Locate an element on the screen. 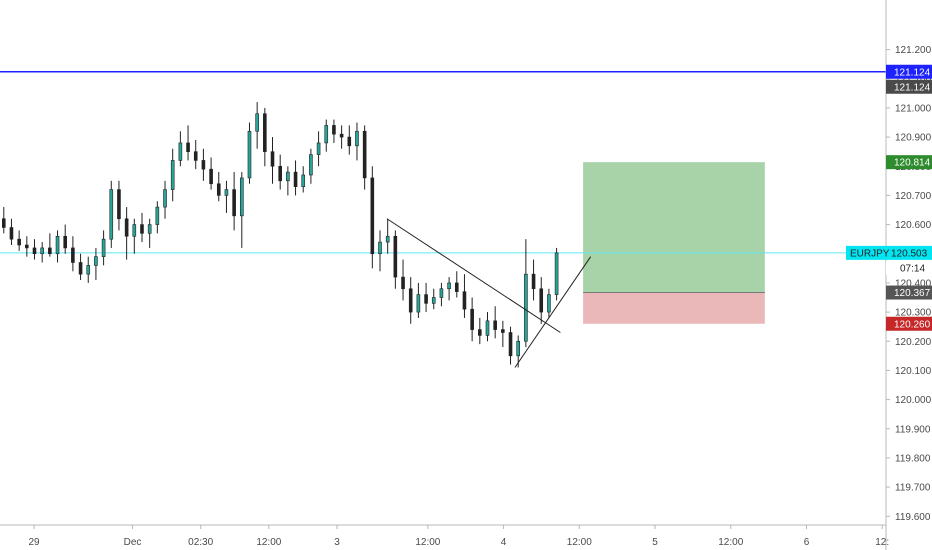 The height and width of the screenshot is (550, 932). last-price-label: 120.503 is located at coordinates (909, 253).